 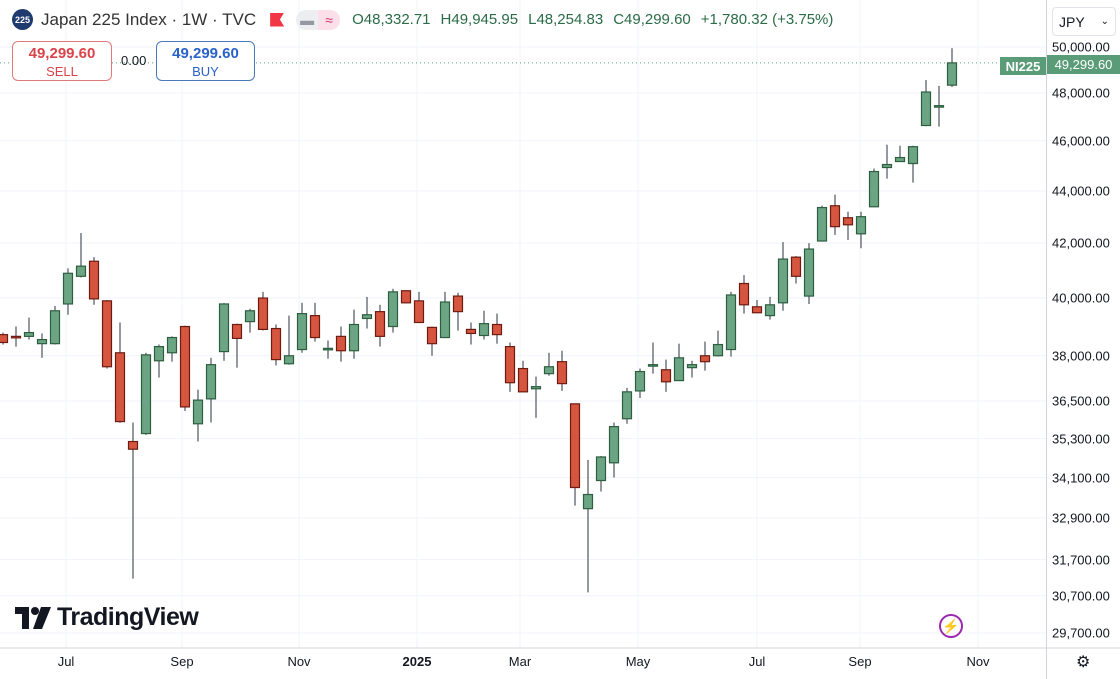 What do you see at coordinates (1081, 439) in the screenshot?
I see `y-tick-label: 35,300.00` at bounding box center [1081, 439].